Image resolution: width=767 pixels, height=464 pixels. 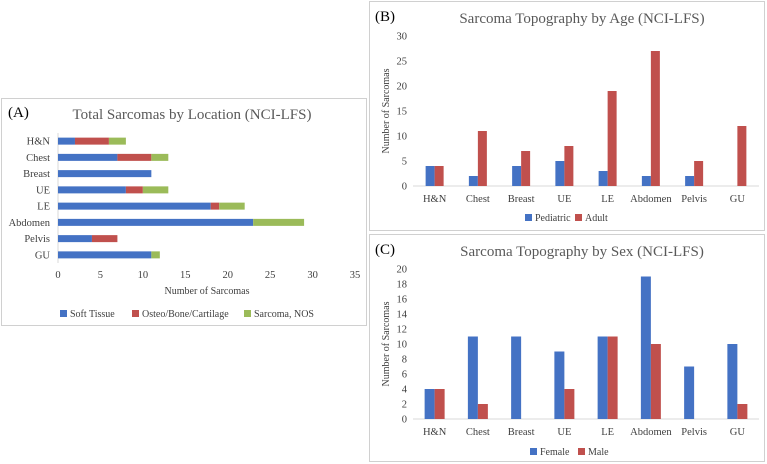 What do you see at coordinates (645, 347) in the screenshot?
I see `chart-c-bar-abdomen-female` at bounding box center [645, 347].